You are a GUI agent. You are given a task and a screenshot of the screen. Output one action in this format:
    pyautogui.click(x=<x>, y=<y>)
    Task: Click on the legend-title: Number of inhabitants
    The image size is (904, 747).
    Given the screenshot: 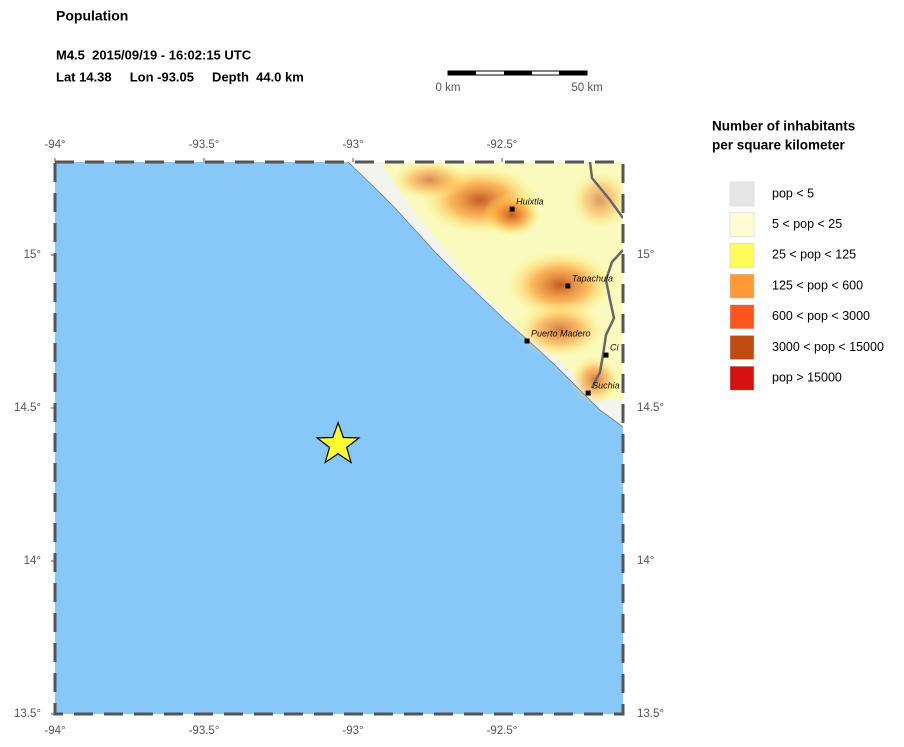 What is the action you would take?
    pyautogui.click(x=783, y=126)
    